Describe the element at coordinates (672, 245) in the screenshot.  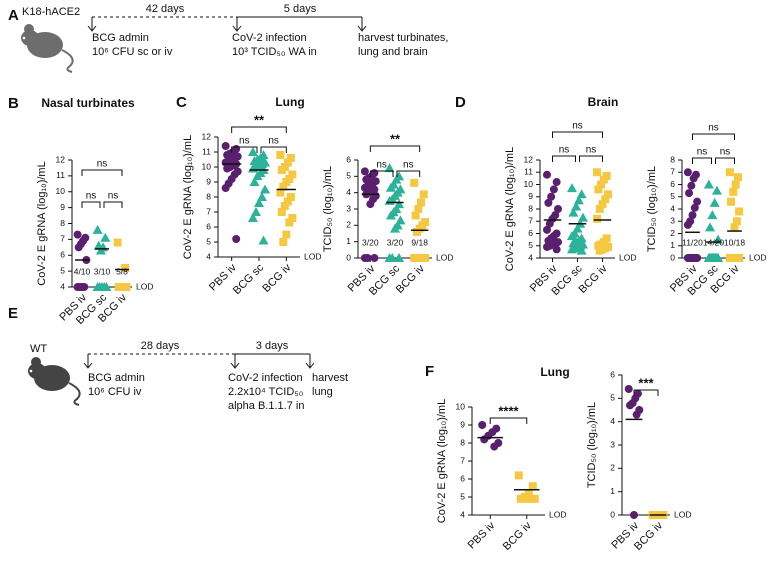
I see `y-tick-label: 1` at that location.